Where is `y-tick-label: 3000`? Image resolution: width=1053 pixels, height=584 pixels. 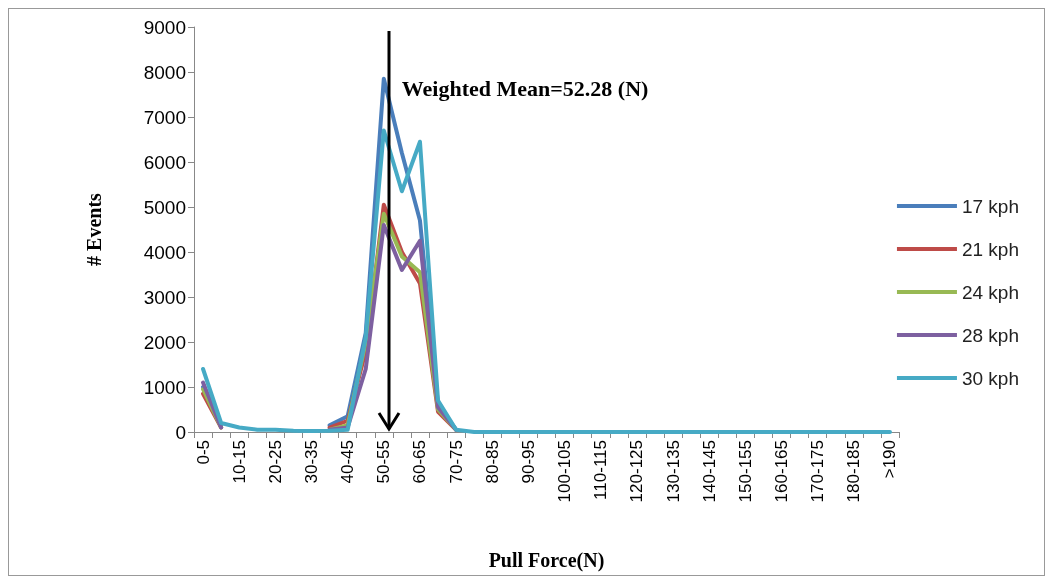
y-tick-label: 3000 is located at coordinates (164, 297).